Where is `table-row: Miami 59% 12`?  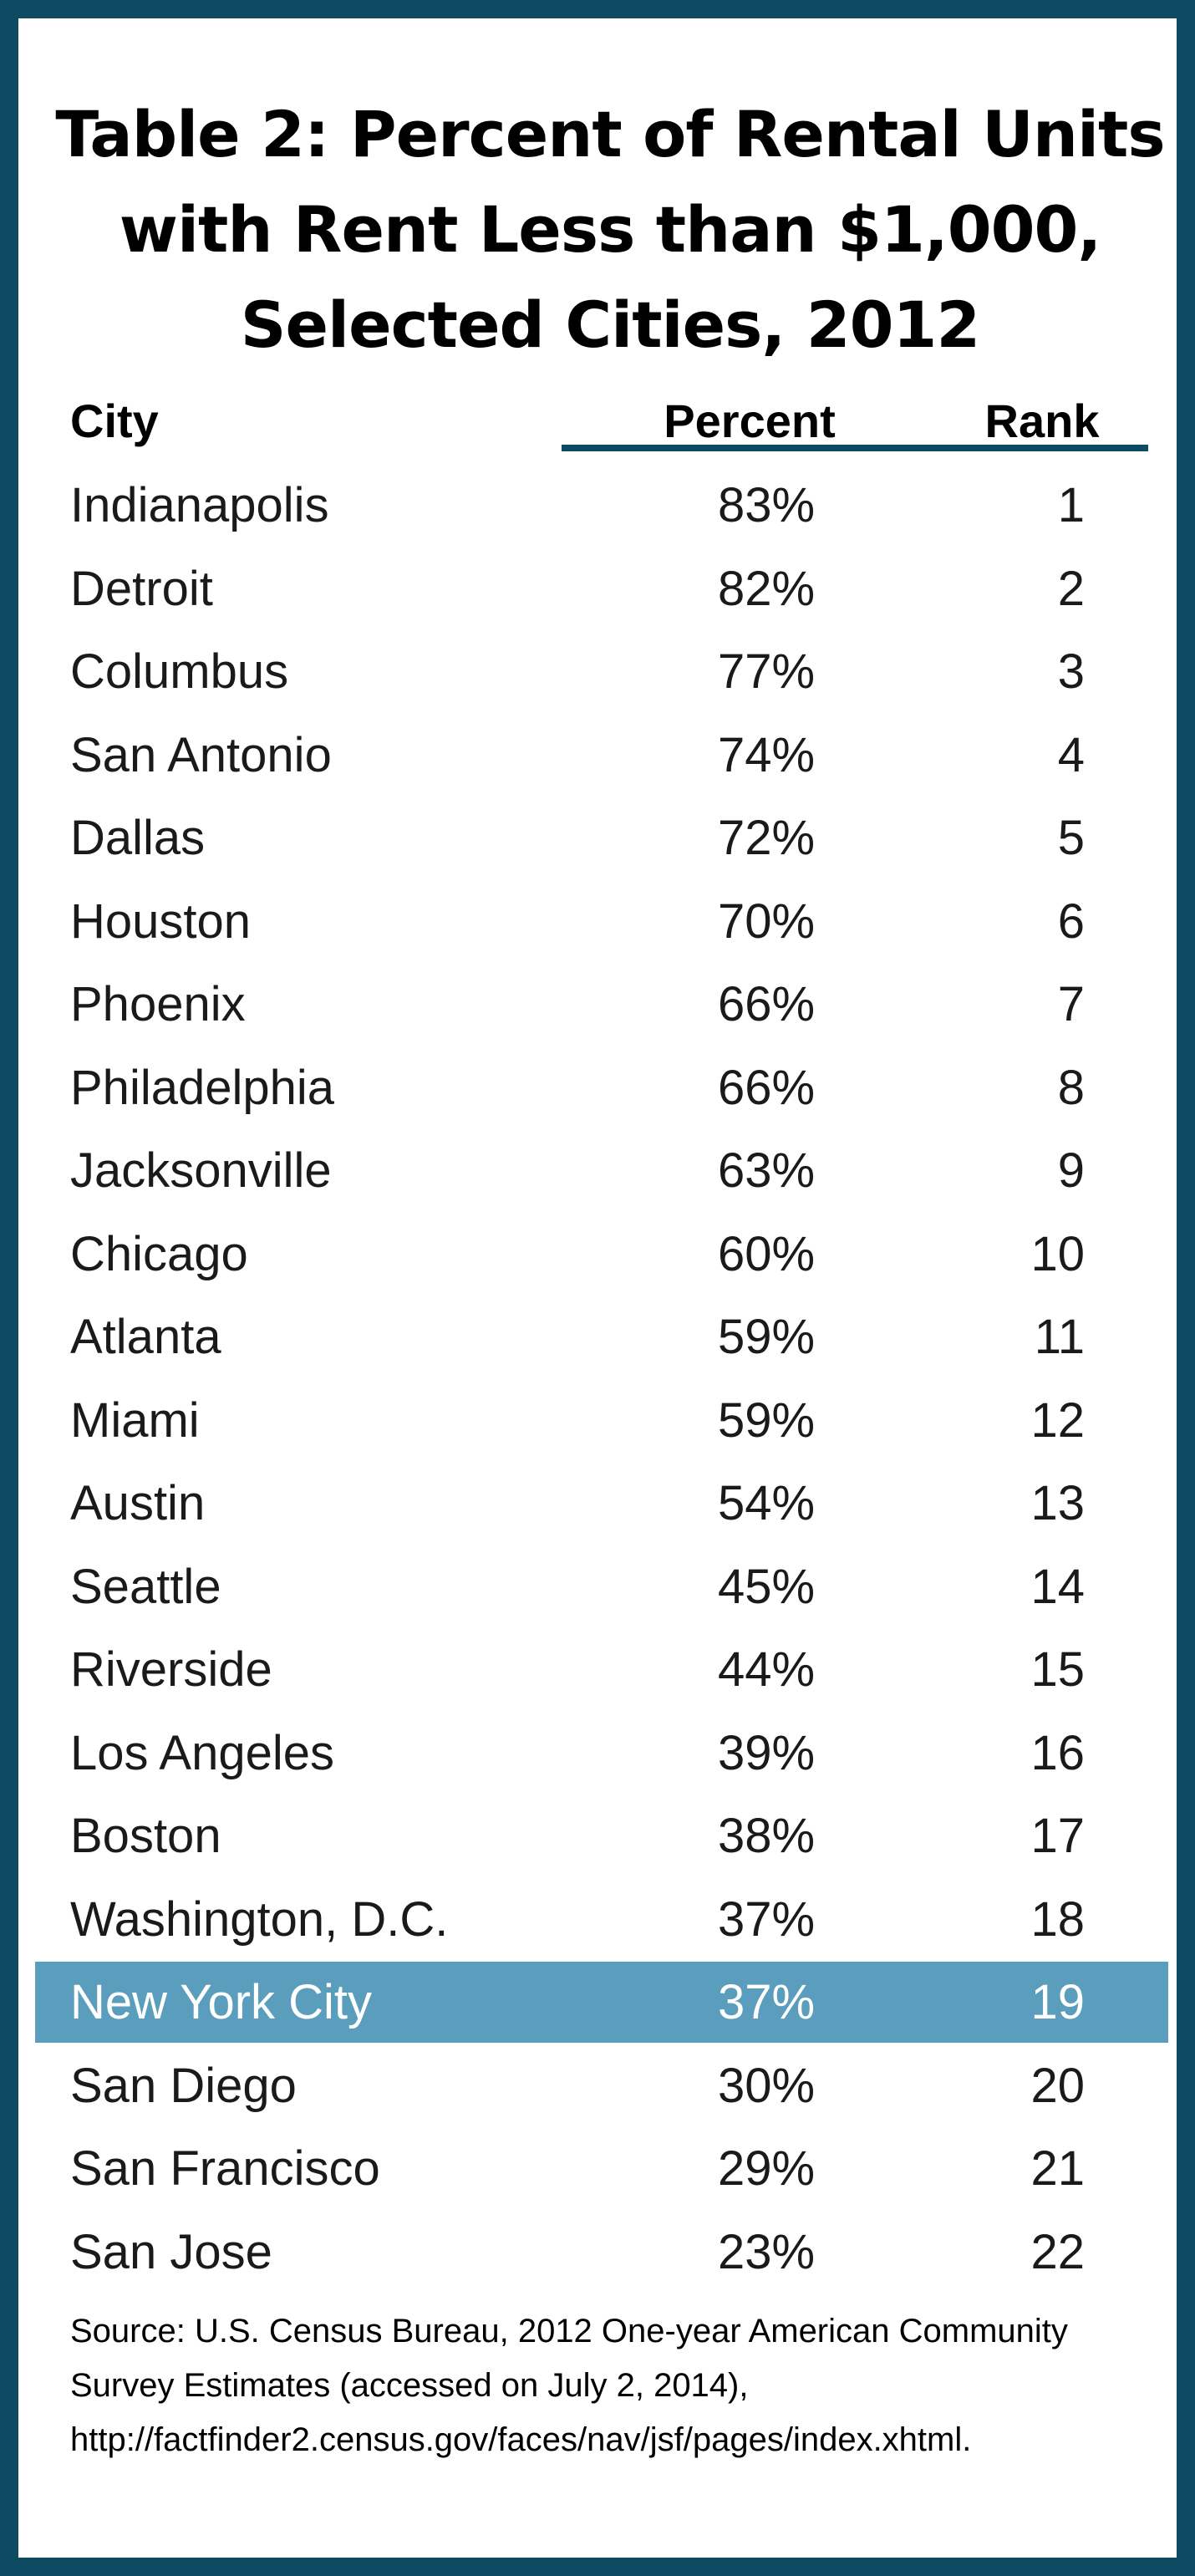 table-row: Miami 59% 12 is located at coordinates (601, 1420).